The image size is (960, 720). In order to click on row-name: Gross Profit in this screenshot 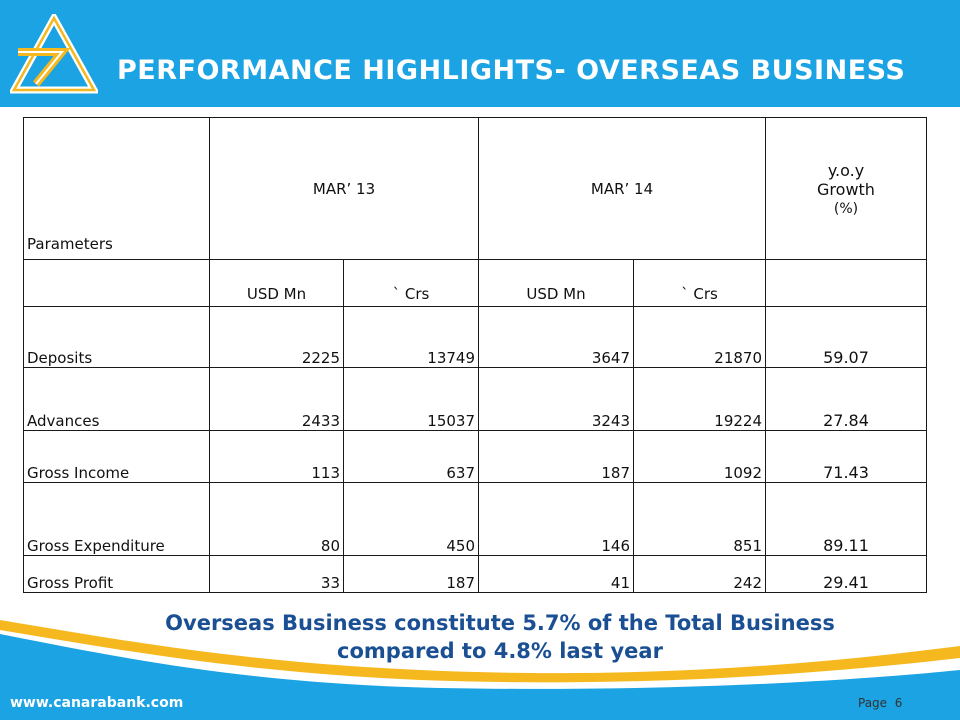, I will do `click(116, 574)`.